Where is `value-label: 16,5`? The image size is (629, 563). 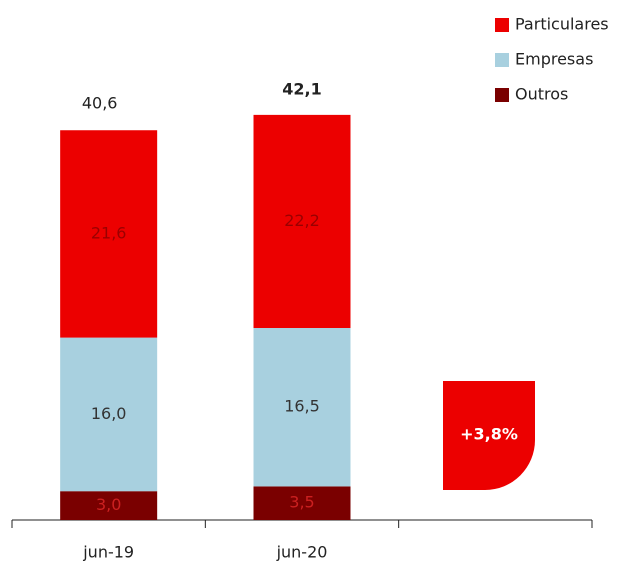 value-label: 16,5 is located at coordinates (302, 406).